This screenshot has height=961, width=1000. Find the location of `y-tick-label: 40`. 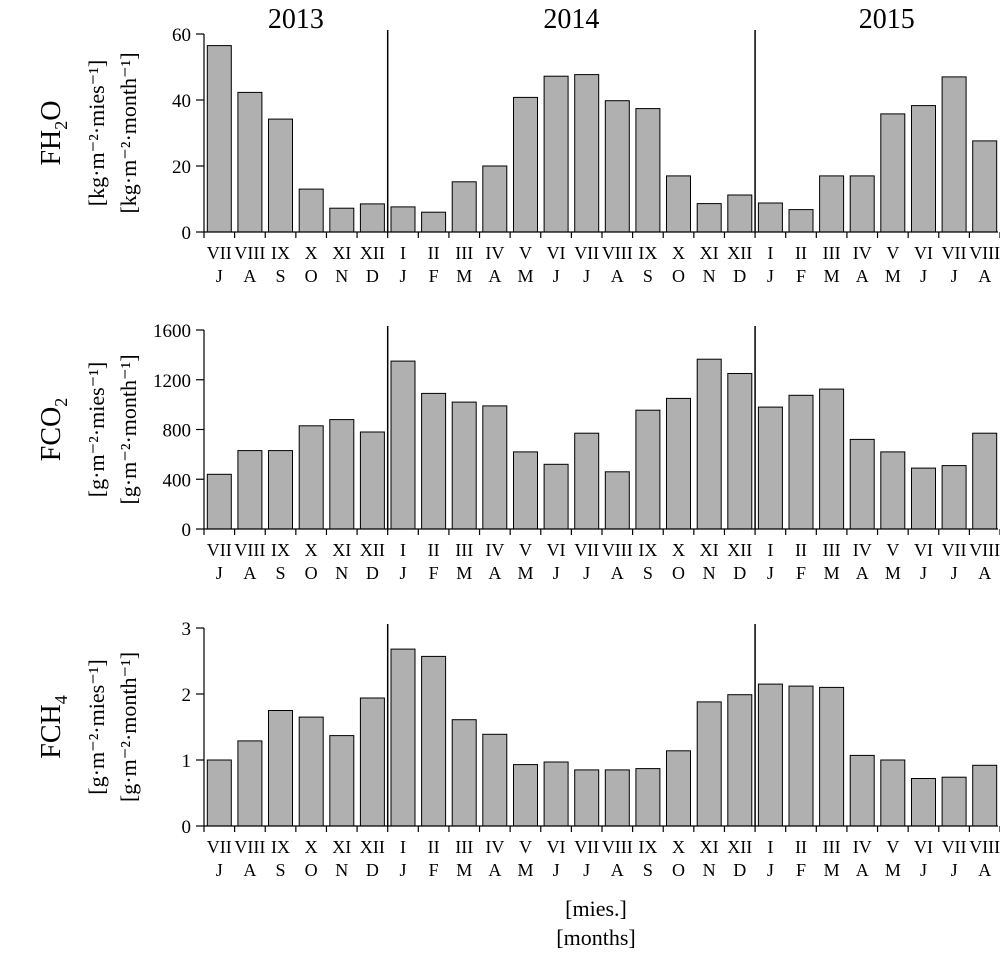

y-tick-label: 40 is located at coordinates (181, 101).